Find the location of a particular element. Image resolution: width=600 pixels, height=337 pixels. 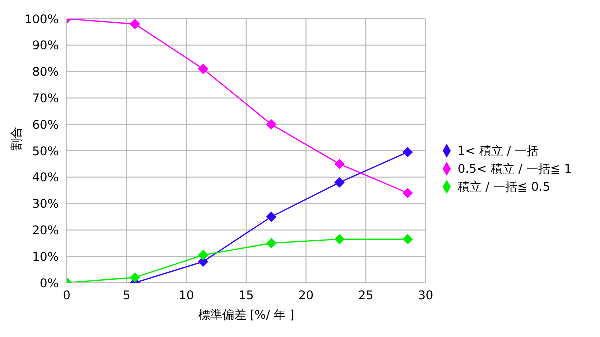

x-tick-label: 20 is located at coordinates (306, 295).